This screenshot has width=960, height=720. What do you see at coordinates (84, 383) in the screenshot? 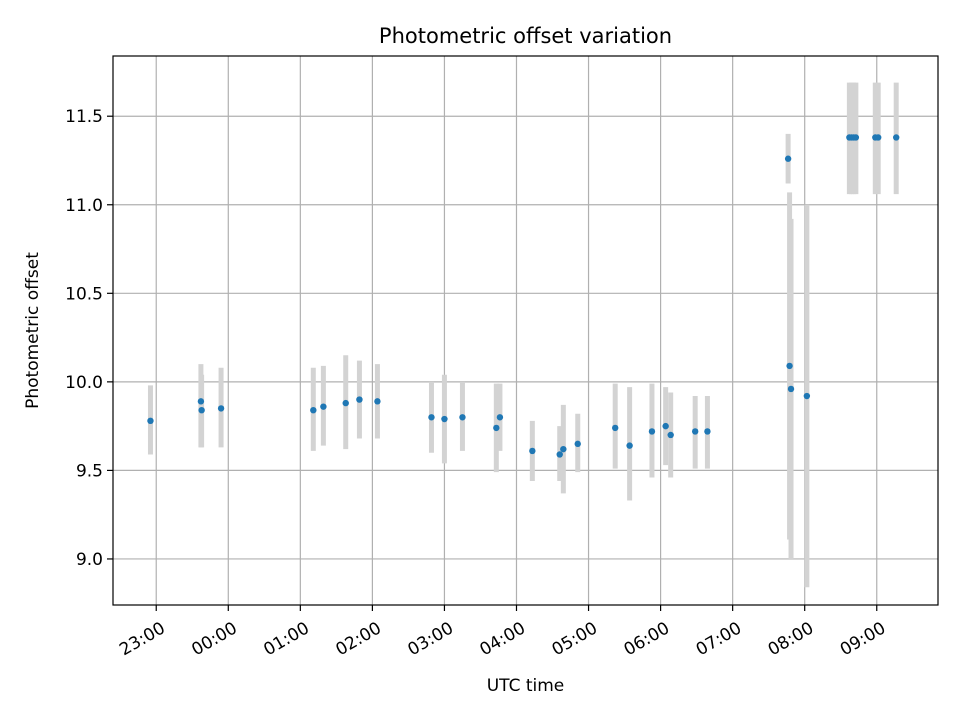
I see `y-tick-label: 10.0` at bounding box center [84, 383].